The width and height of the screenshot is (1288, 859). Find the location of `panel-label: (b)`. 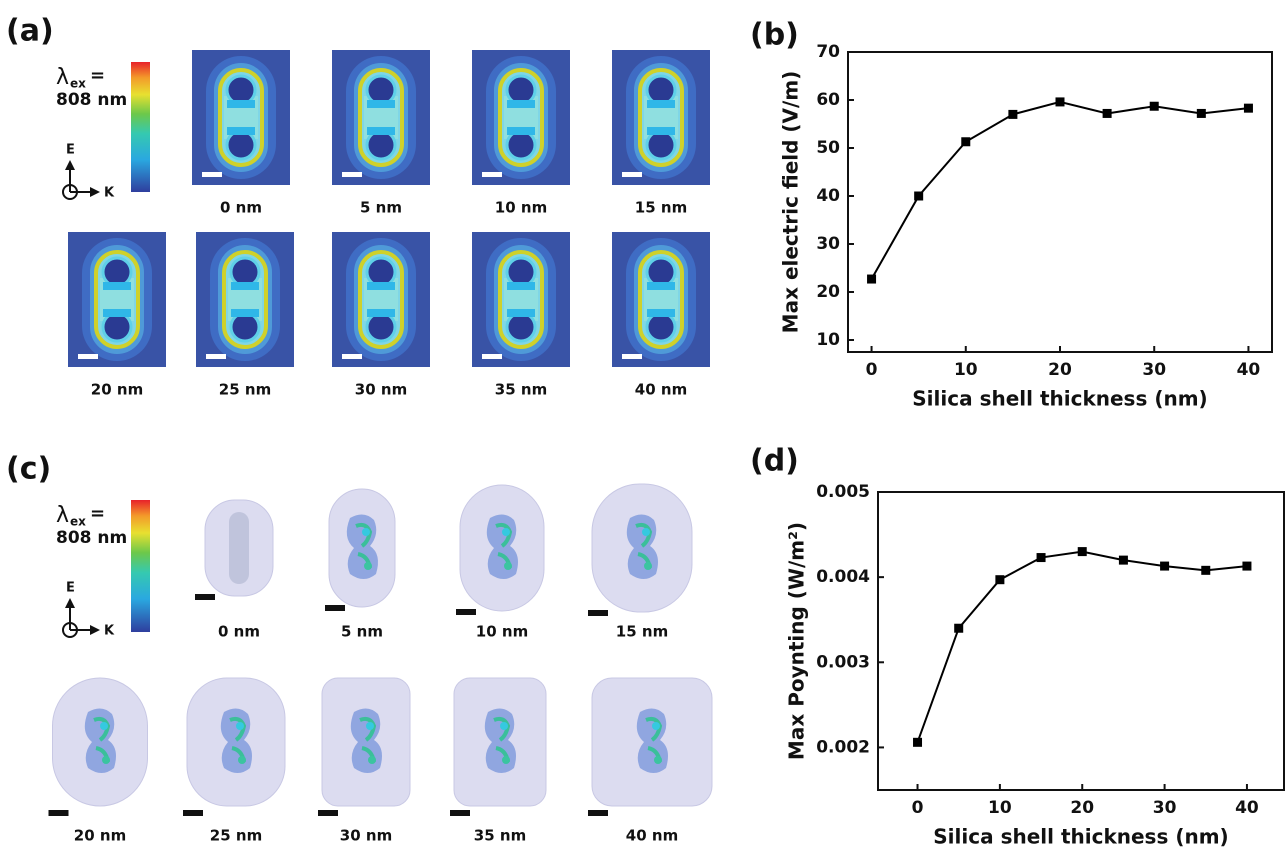

panel-label: (b) is located at coordinates (774, 35).